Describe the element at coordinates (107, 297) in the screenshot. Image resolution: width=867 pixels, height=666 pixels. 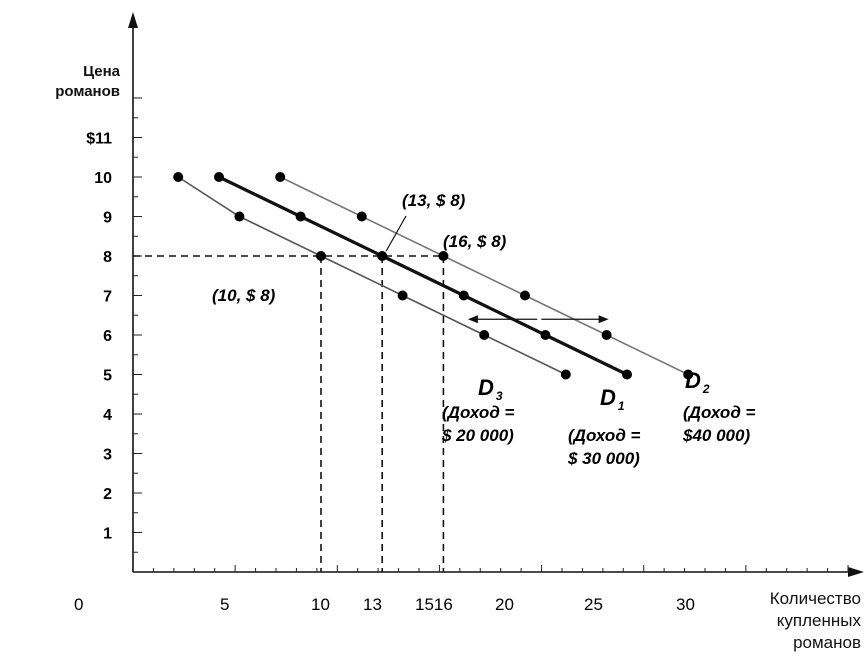
I see `y-tick-label: 7` at that location.